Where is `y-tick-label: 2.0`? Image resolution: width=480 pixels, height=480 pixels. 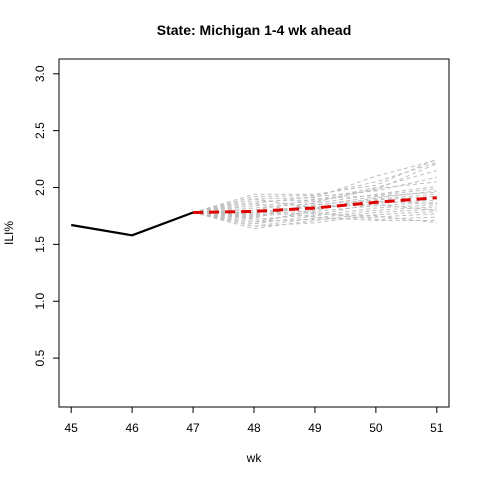 y-tick-label: 2.0 is located at coordinates (40, 187).